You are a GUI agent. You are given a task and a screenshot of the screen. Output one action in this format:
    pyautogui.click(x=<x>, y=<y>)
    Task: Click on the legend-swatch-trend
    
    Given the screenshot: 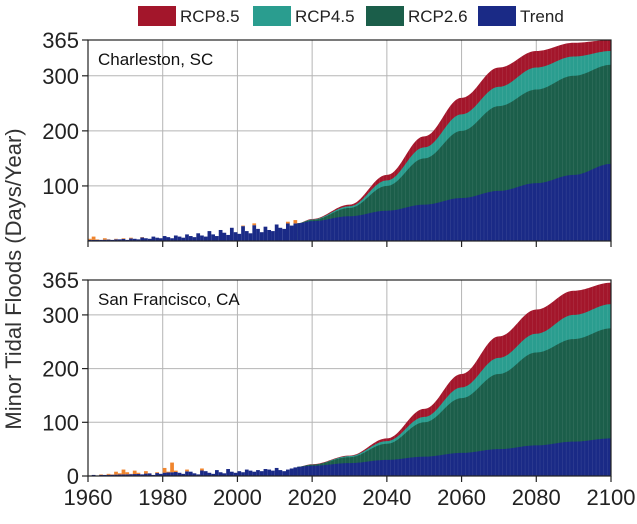 What is the action you would take?
    pyautogui.click(x=497, y=16)
    